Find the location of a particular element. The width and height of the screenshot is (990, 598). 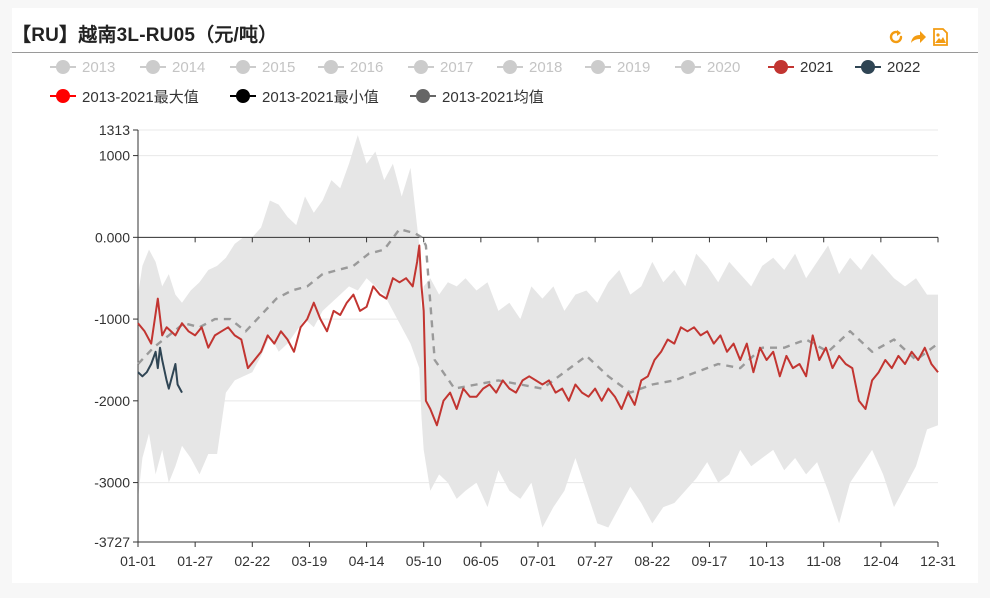

refresh-icon is located at coordinates (896, 37).